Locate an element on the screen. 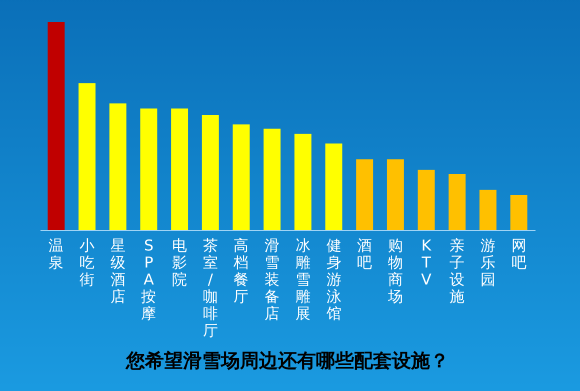 The image size is (580, 391). text: 您希望滑雪场周边还有哪些配套设施？ is located at coordinates (287, 361).